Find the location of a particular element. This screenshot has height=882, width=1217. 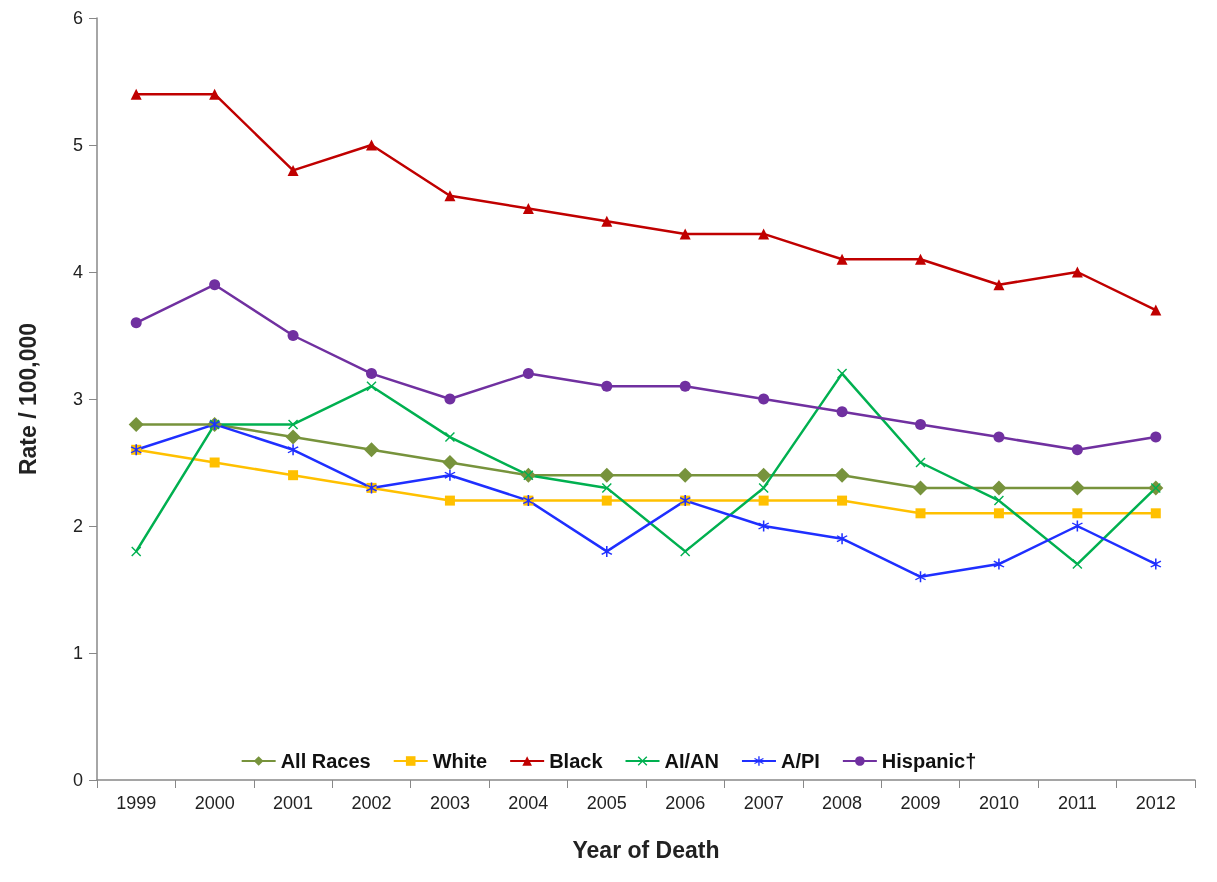

legend-label: All Races is located at coordinates (325, 761).